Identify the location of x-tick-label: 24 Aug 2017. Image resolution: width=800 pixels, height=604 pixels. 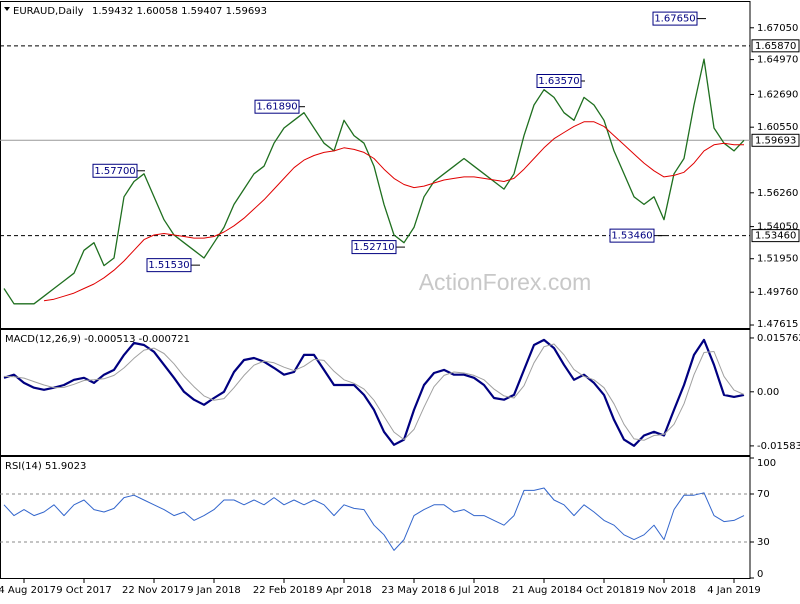
(28, 590).